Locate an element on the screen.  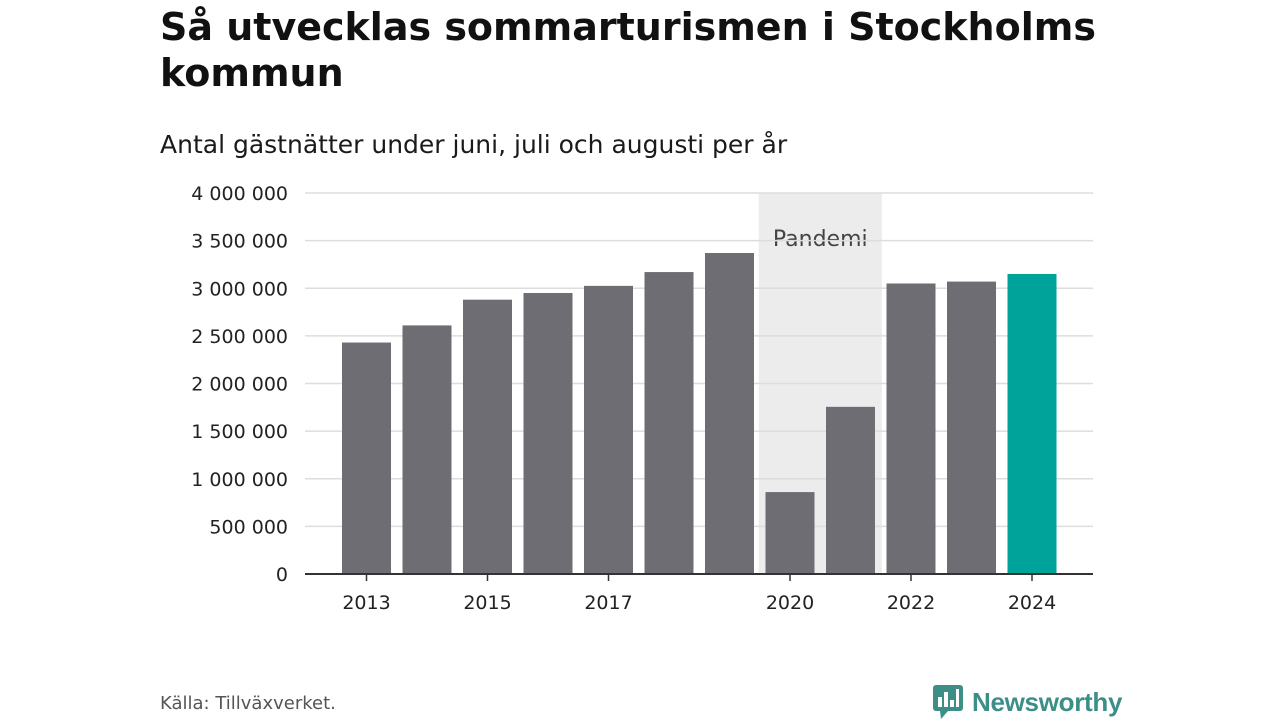
bar-2014 is located at coordinates (427, 449).